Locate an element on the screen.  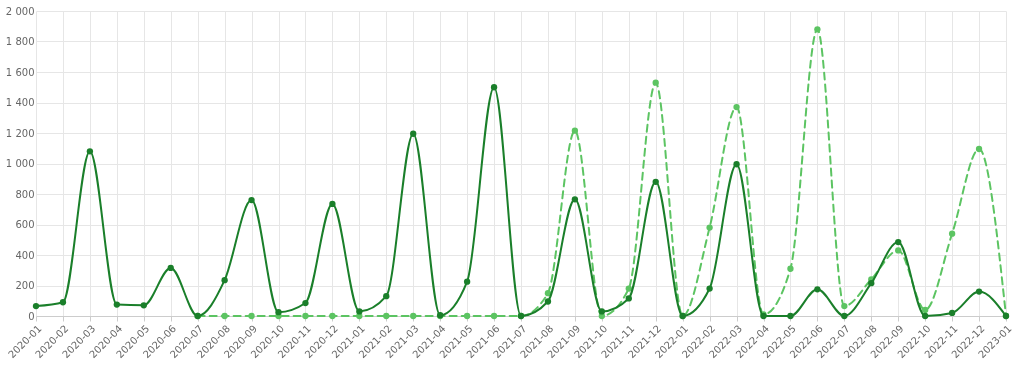
y-tick-label: 1 200 is located at coordinates (20, 133).